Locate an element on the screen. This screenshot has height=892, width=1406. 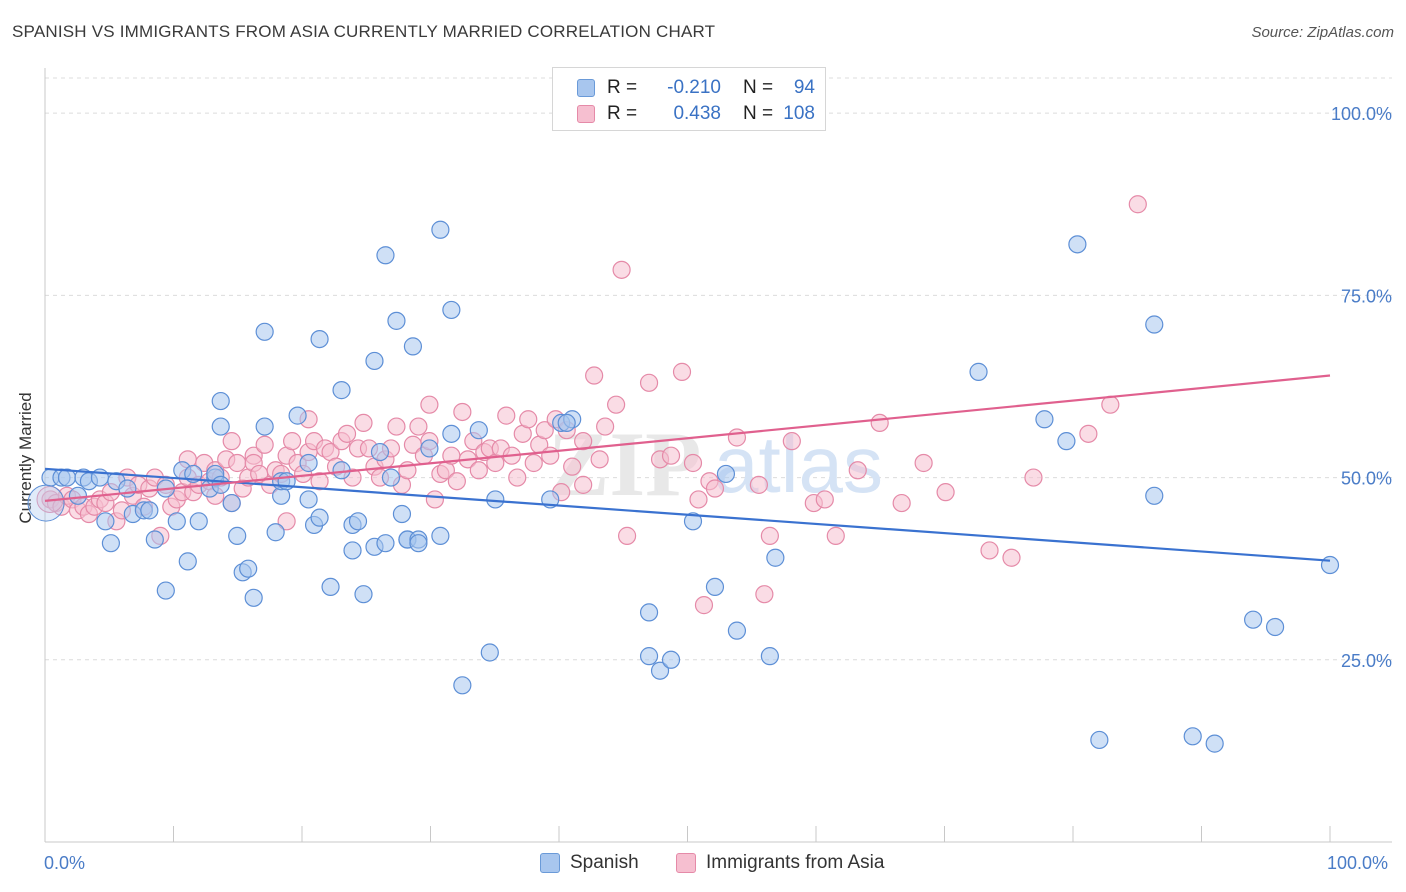
spanish-legend-swatch-icon is located at coordinates (550, 863).